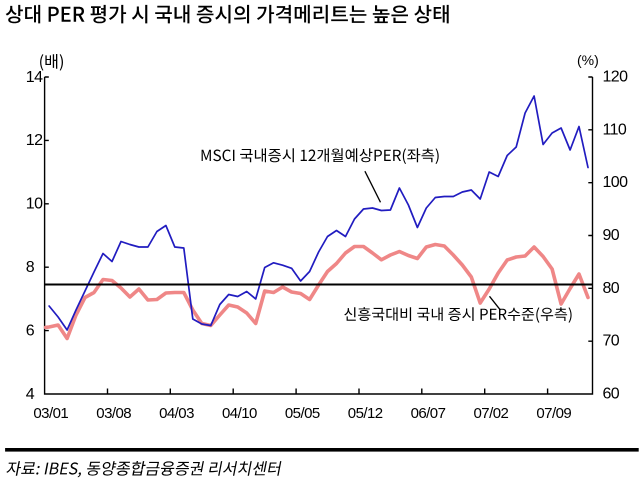  I want to click on svg-text: 03/01, so click(50, 413).